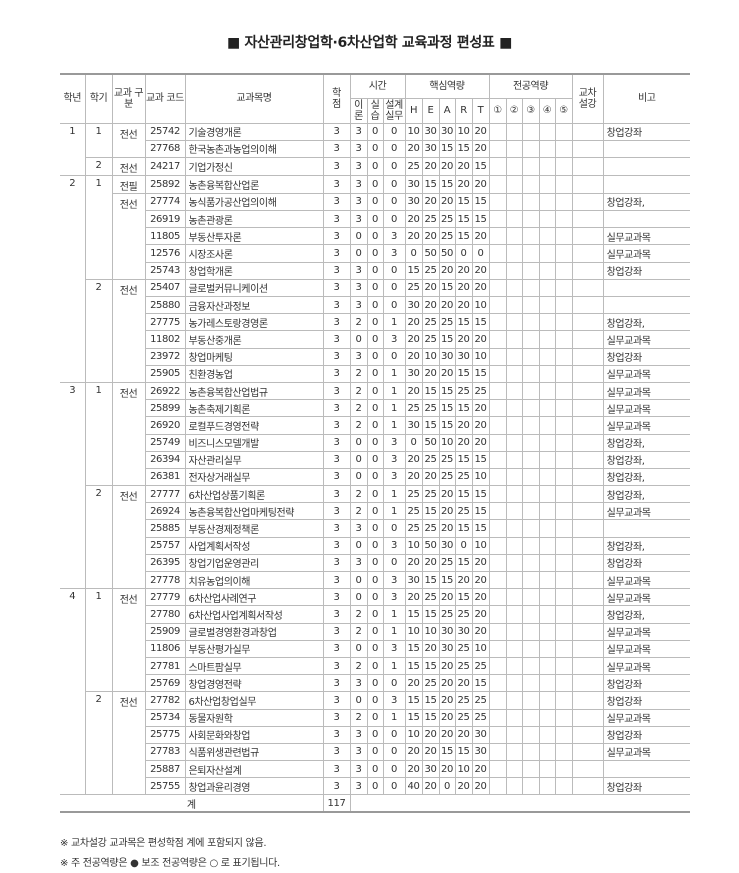 The height and width of the screenshot is (873, 739). Describe the element at coordinates (165, 408) in the screenshot. I see `cell-code: 25899` at that location.